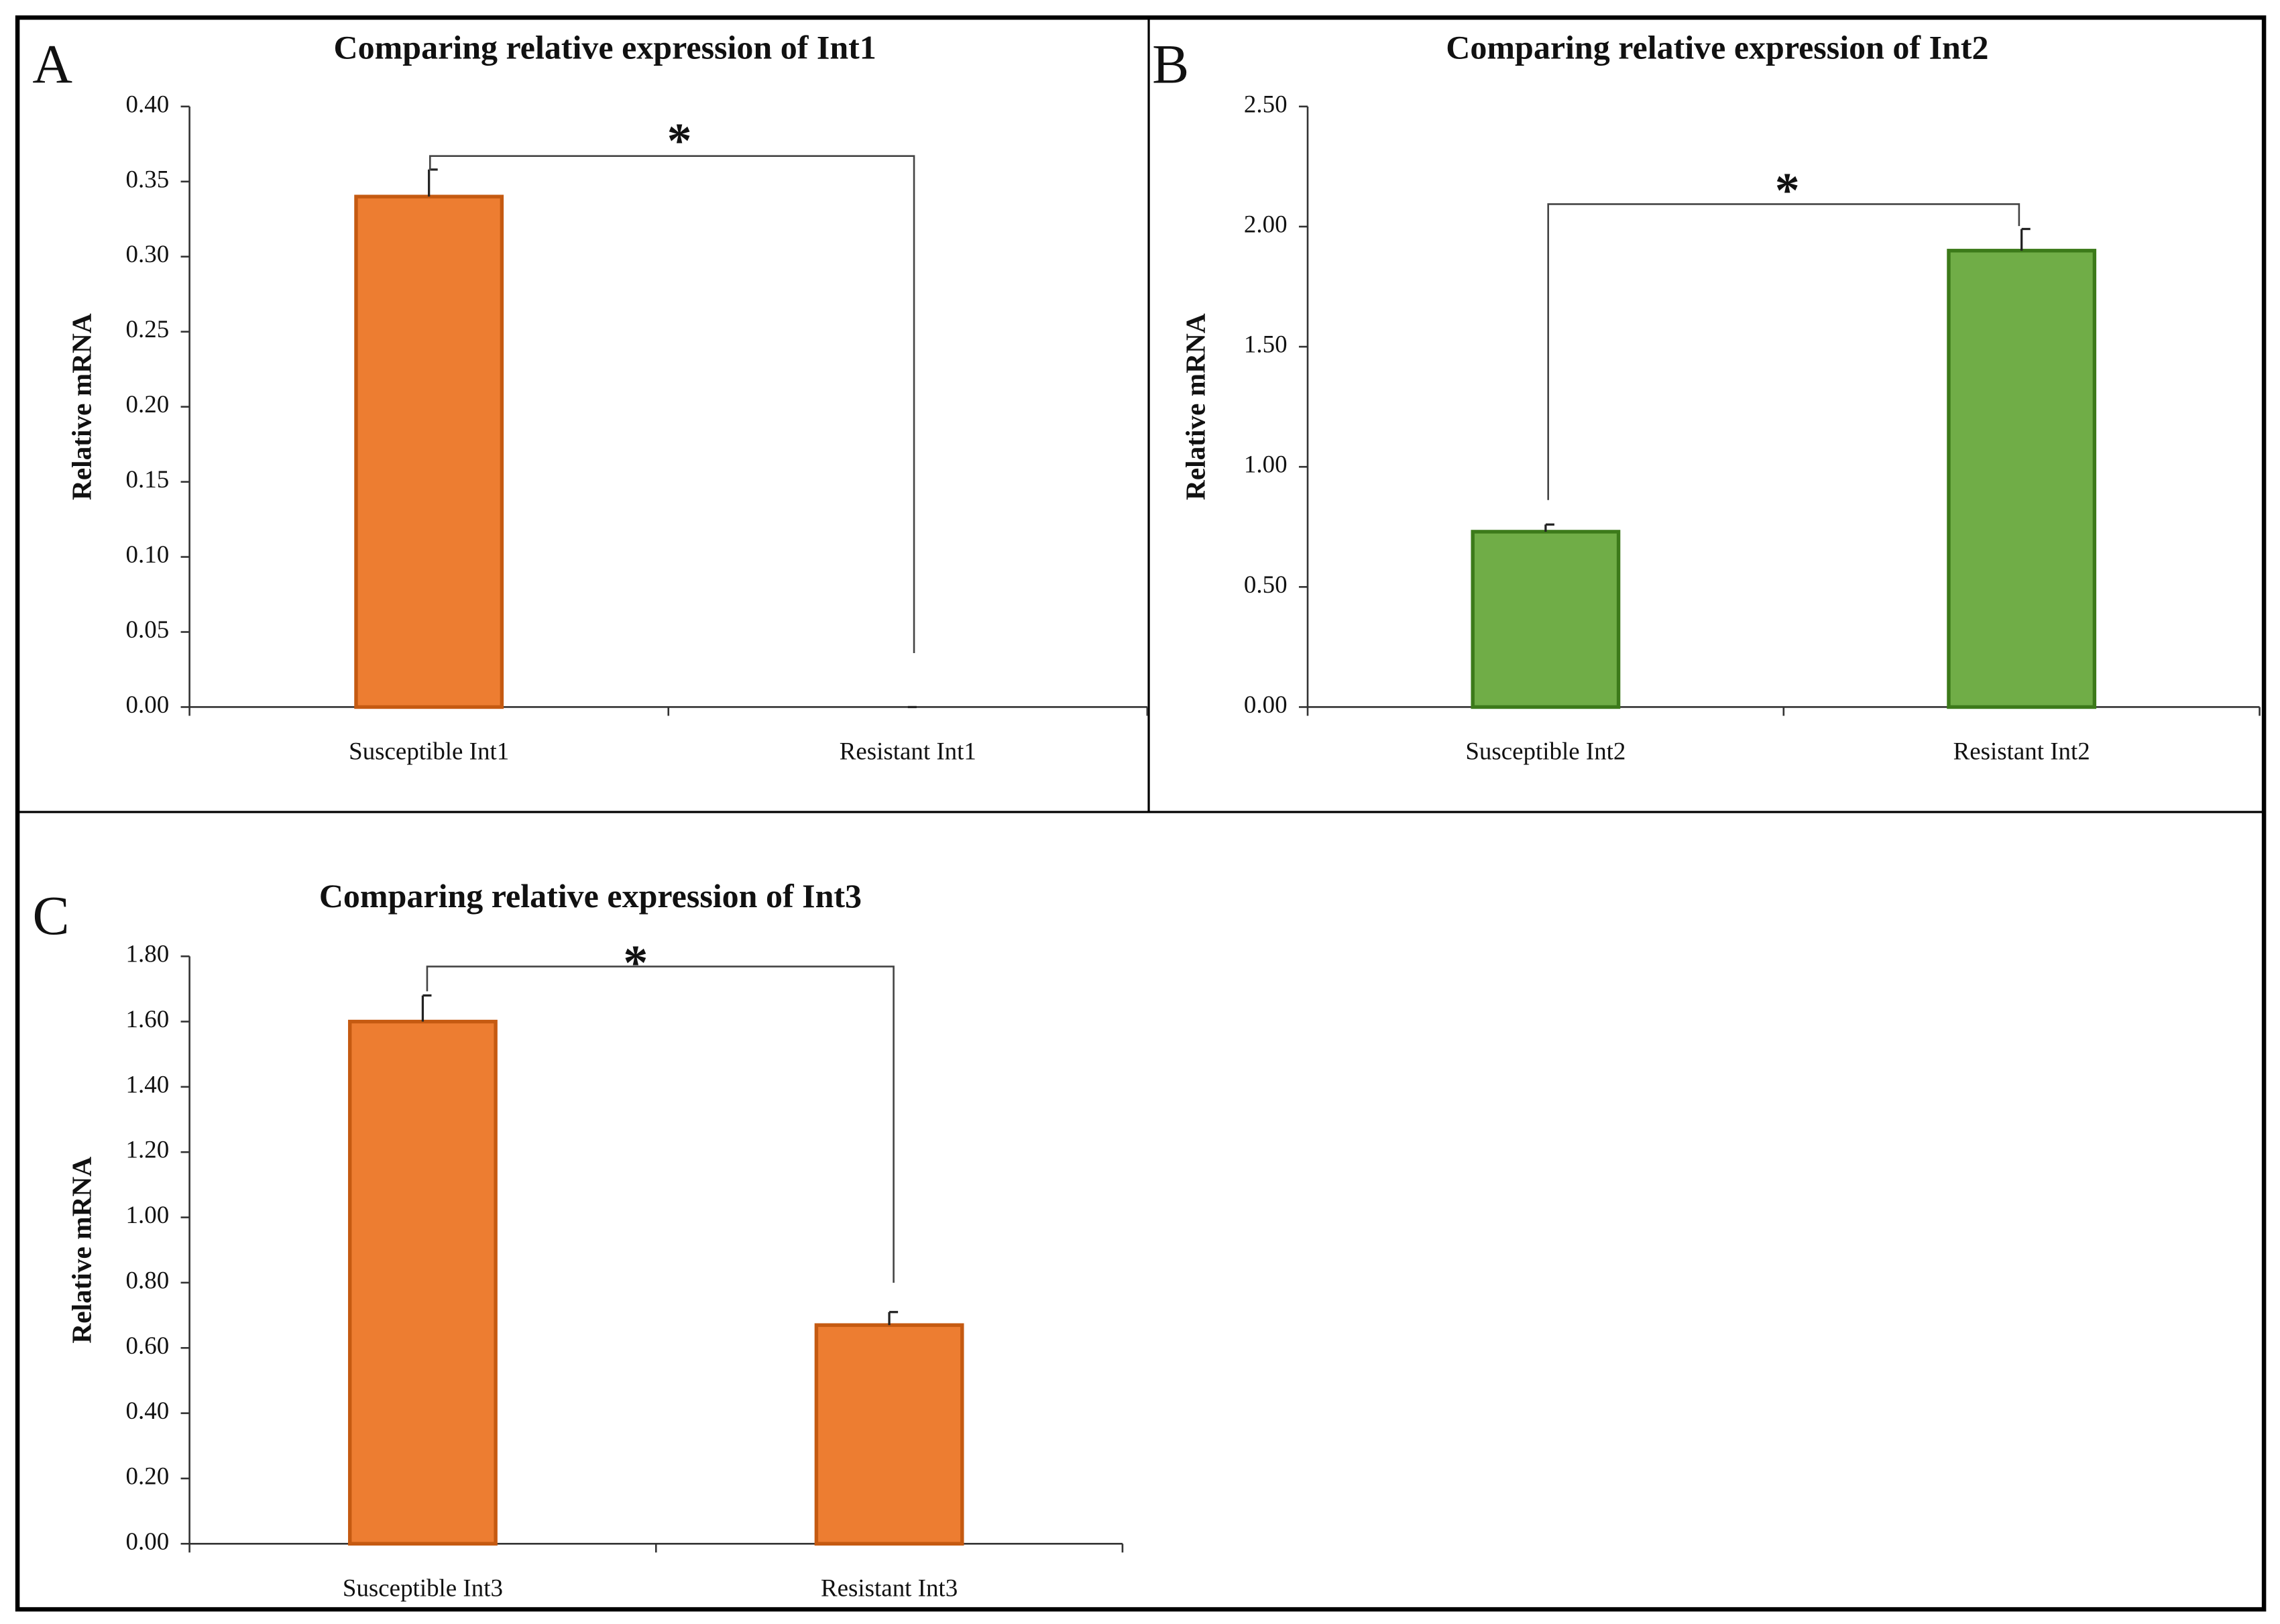  What do you see at coordinates (148, 629) in the screenshot?
I see `y-tick-label: 0.05` at bounding box center [148, 629].